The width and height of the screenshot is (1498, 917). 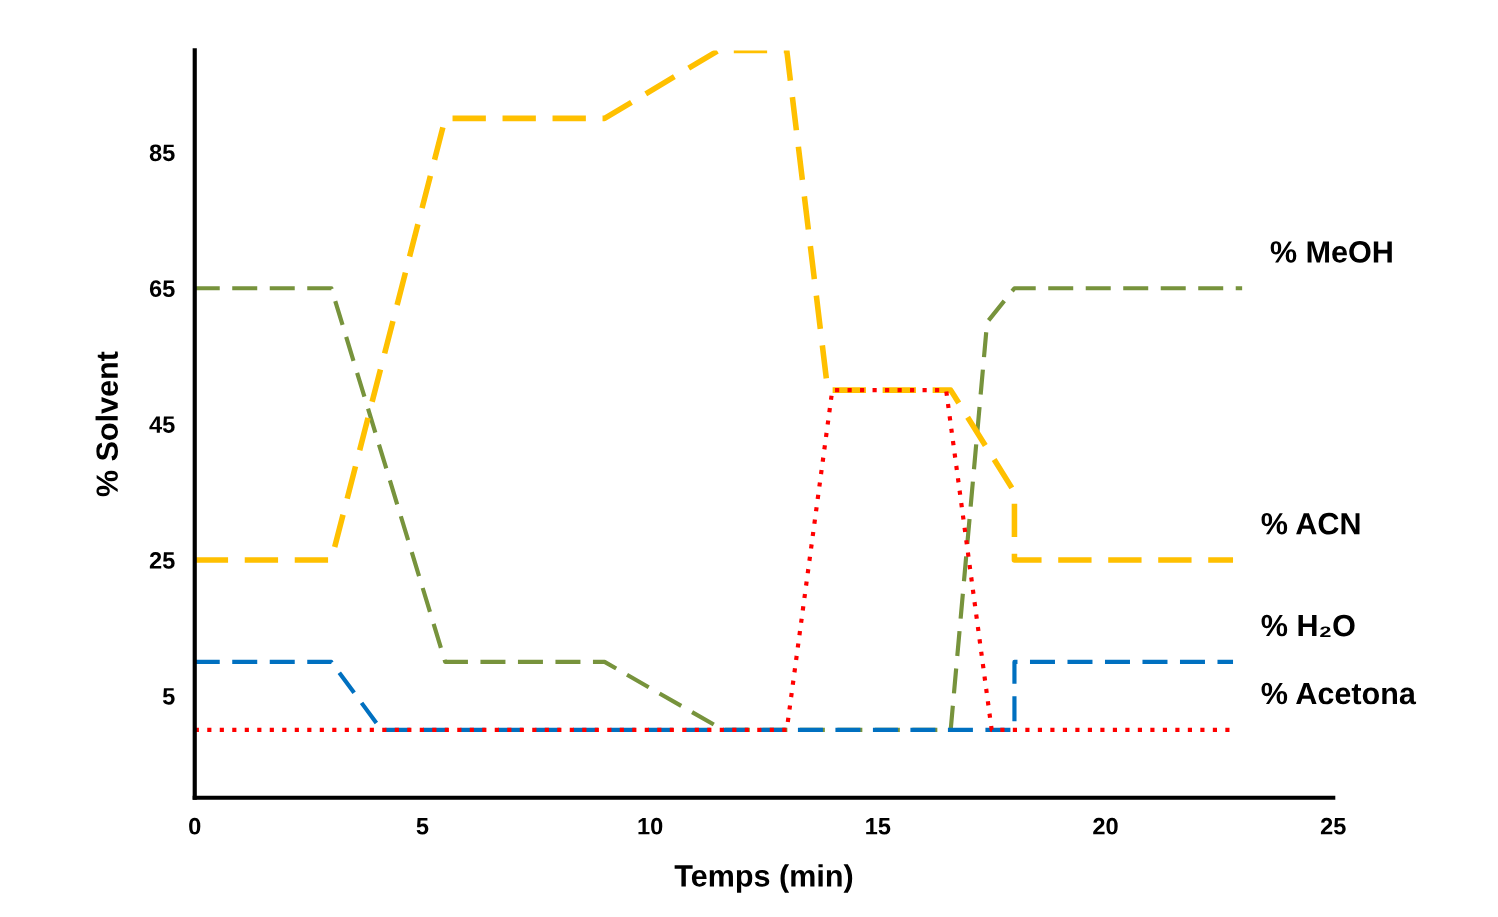 What do you see at coordinates (1310, 523) in the screenshot?
I see `series-label: % ACN` at bounding box center [1310, 523].